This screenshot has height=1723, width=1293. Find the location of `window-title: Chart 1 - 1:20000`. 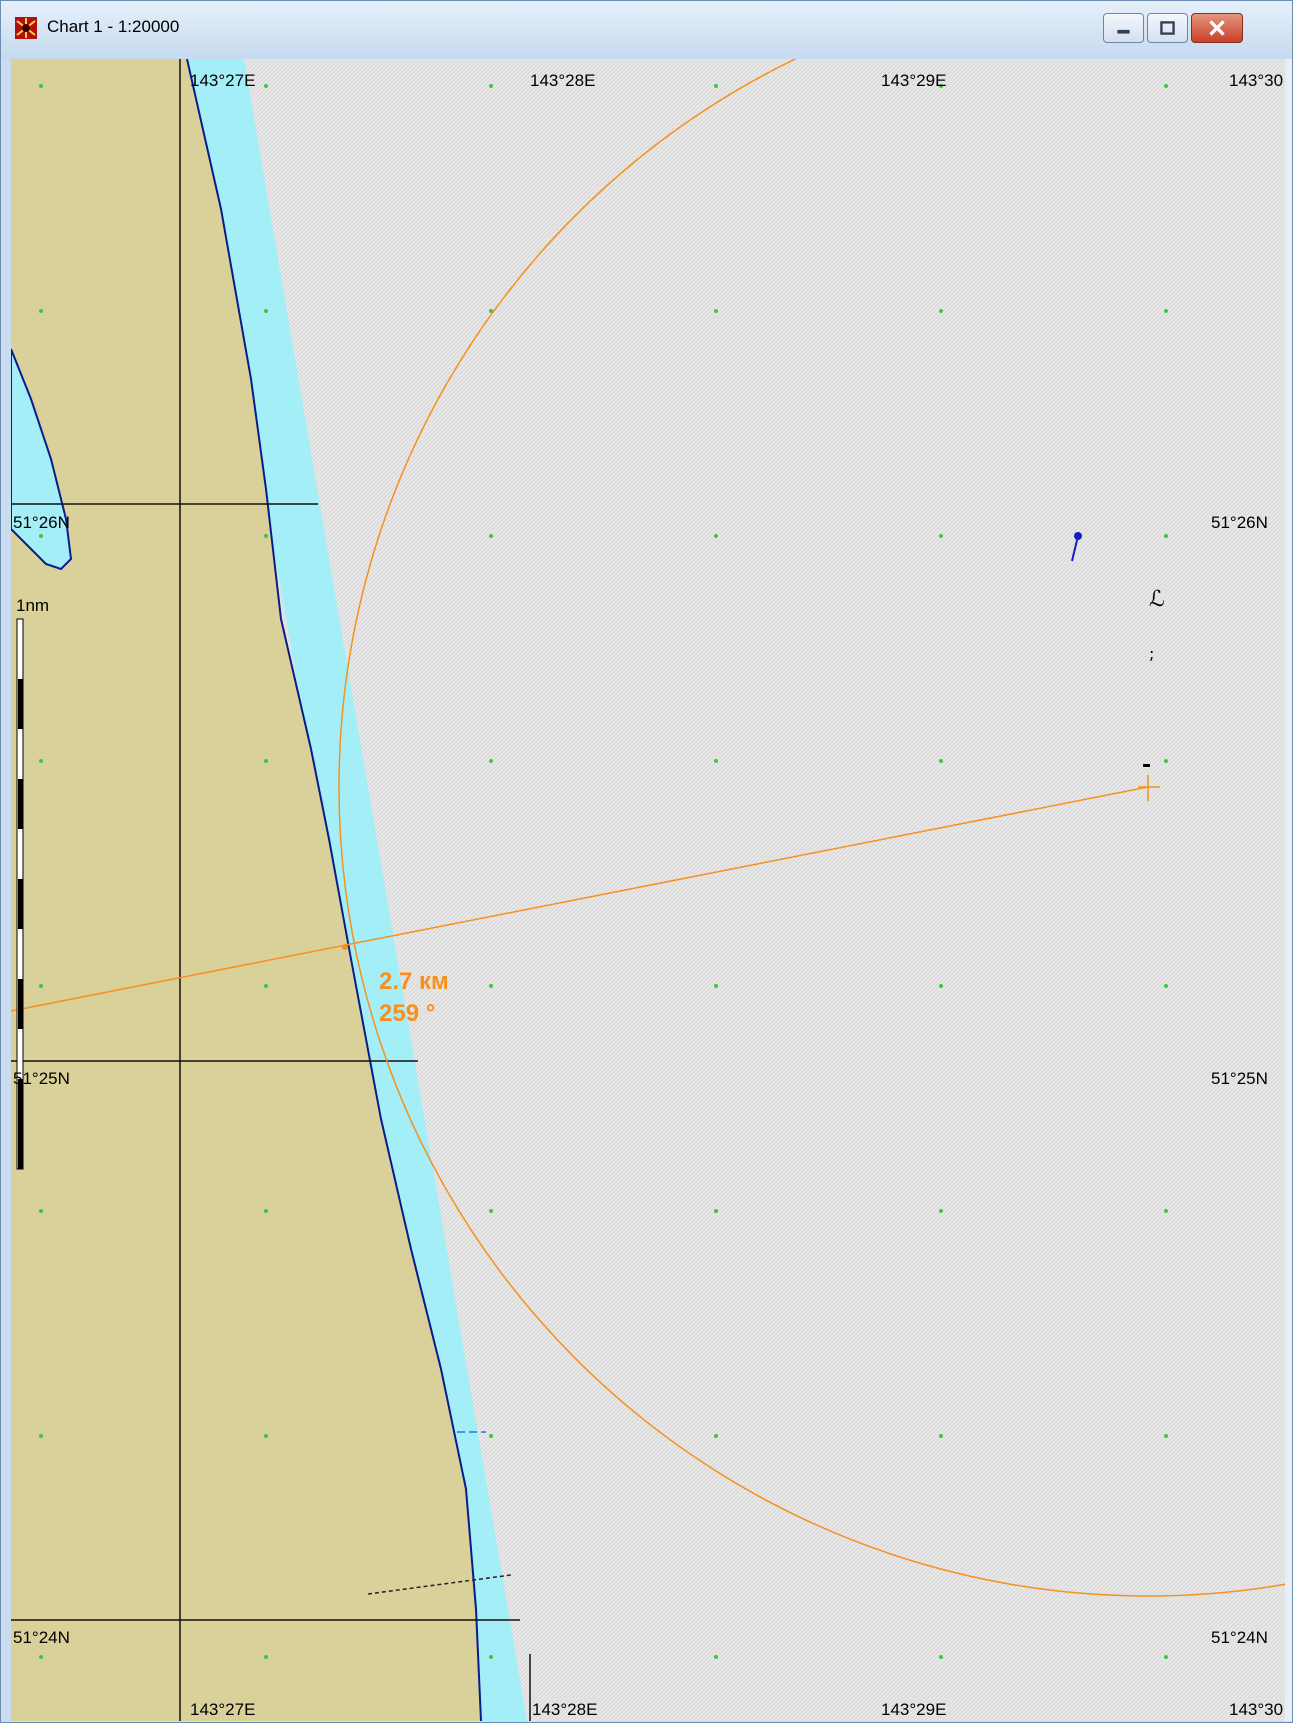

window-title: Chart 1 - 1:20000 is located at coordinates (113, 26).